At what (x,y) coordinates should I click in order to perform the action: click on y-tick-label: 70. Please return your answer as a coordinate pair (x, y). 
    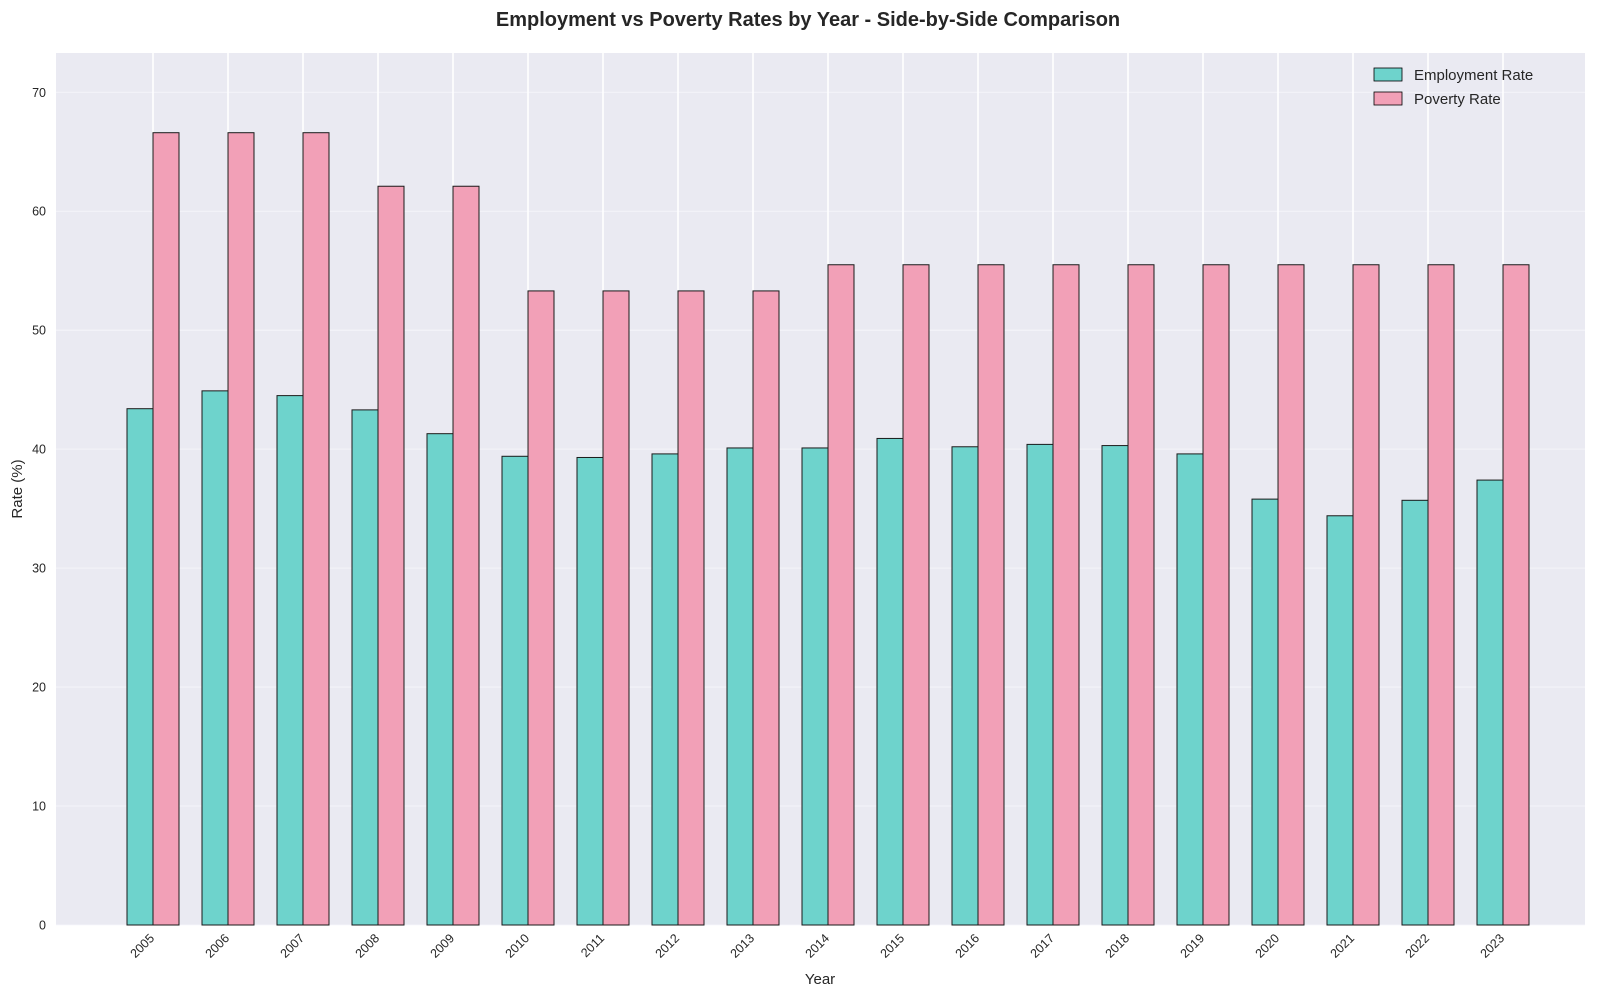
    Looking at the image, I should click on (39, 93).